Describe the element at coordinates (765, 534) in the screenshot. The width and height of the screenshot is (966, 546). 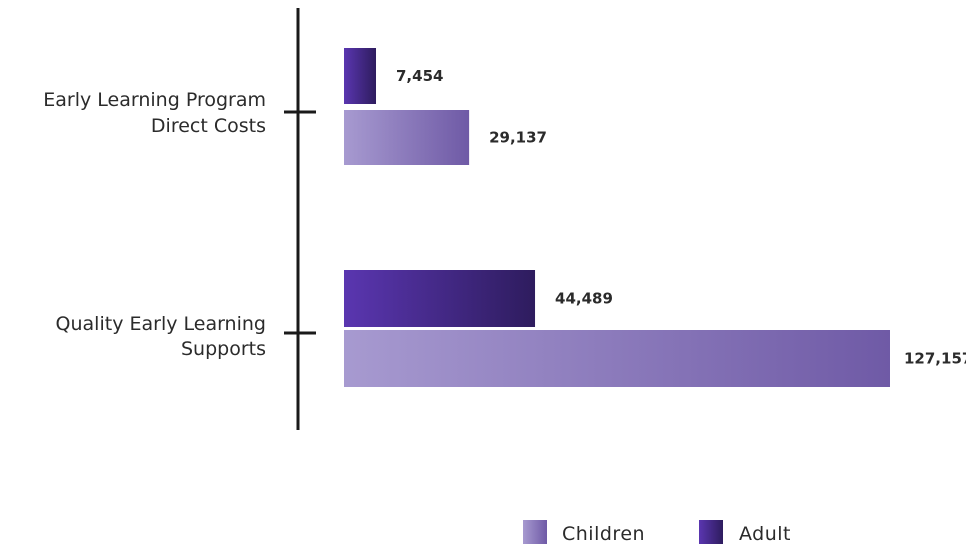
I see `legend-label-adult: Adult` at that location.